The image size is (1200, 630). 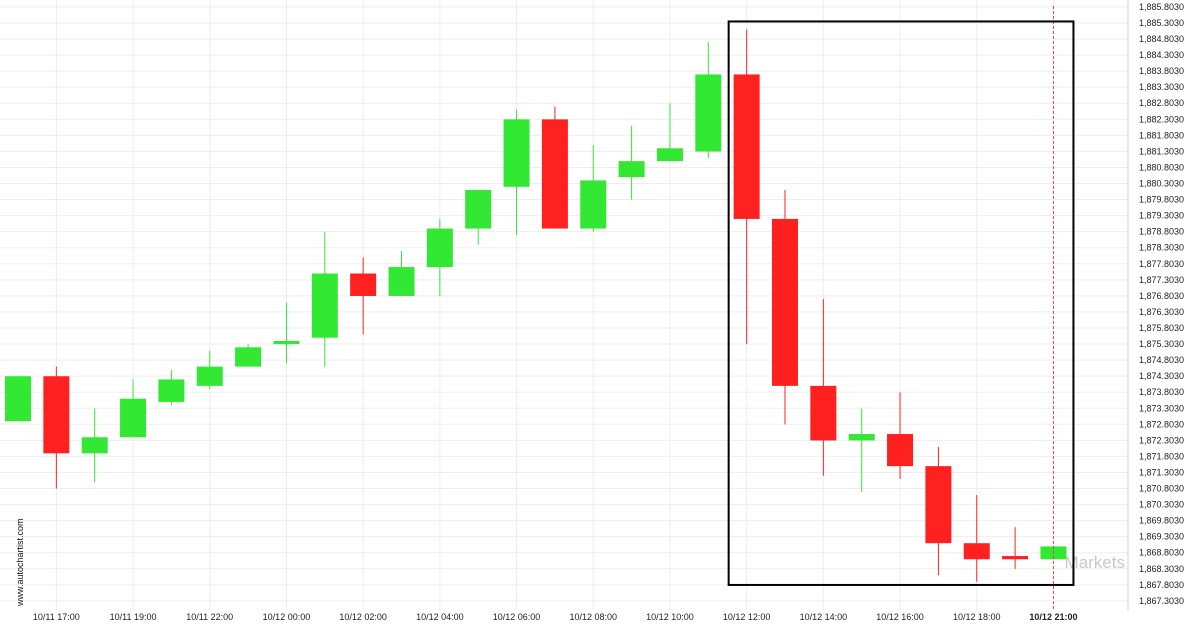 What do you see at coordinates (1161, 280) in the screenshot?
I see `y-tick-label: 1,877.3030` at bounding box center [1161, 280].